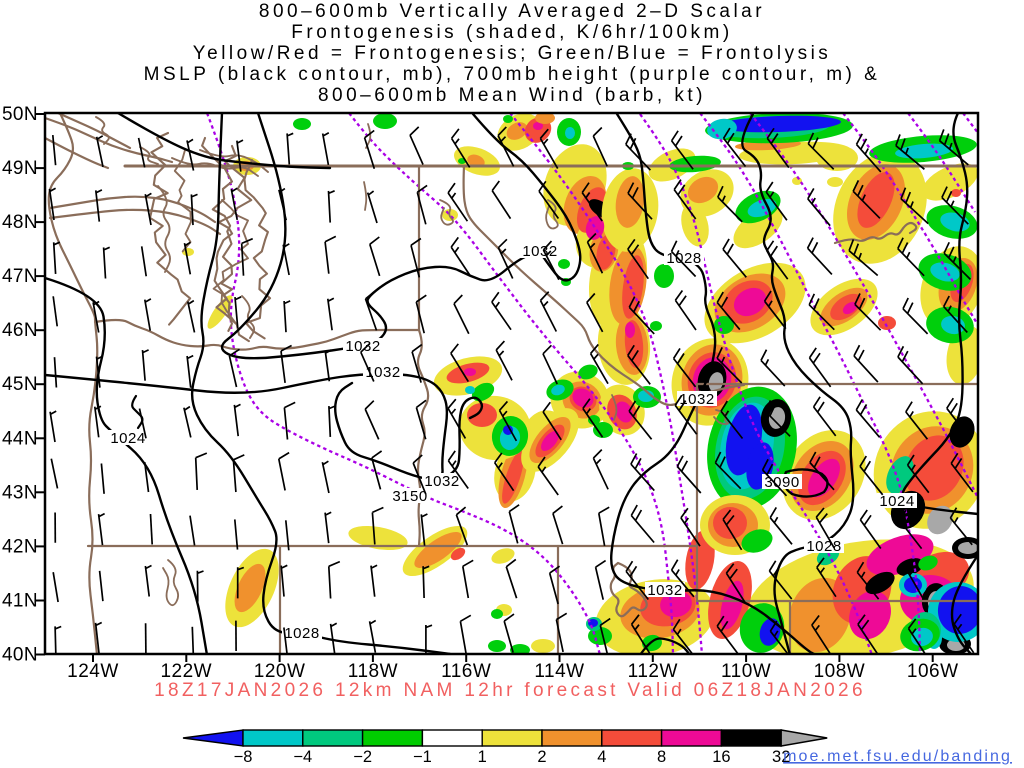 This screenshot has height=768, width=1024. Describe the element at coordinates (20, 492) in the screenshot. I see `svg-text: 43N` at that location.